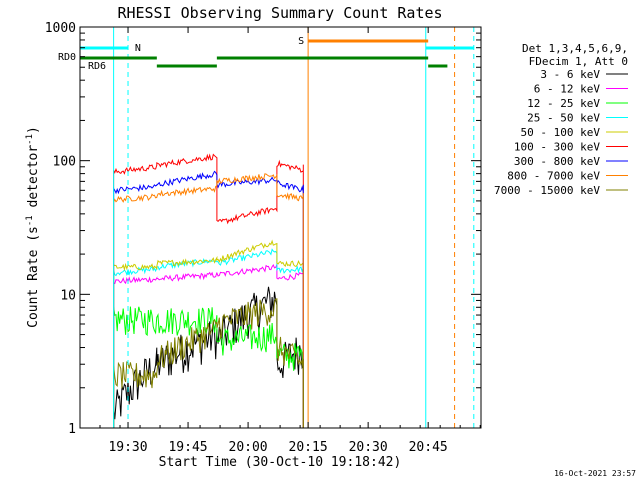 The width and height of the screenshot is (640, 480). I want to click on x-tick-label: 20:30, so click(368, 447).